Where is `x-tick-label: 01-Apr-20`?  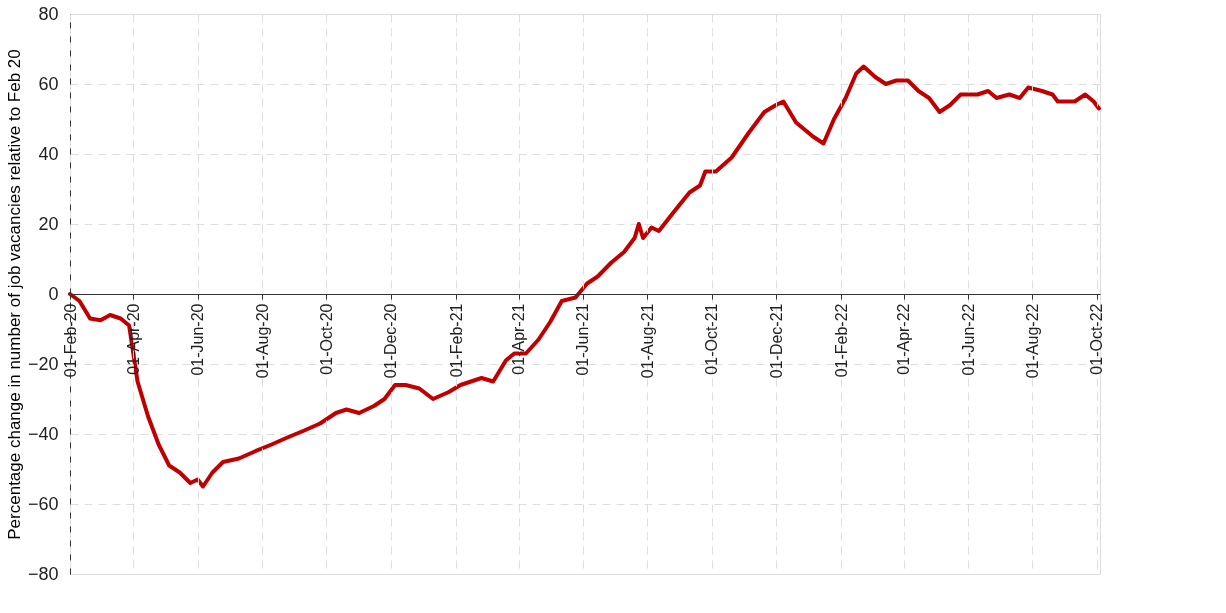
x-tick-label: 01-Apr-20 is located at coordinates (133, 339).